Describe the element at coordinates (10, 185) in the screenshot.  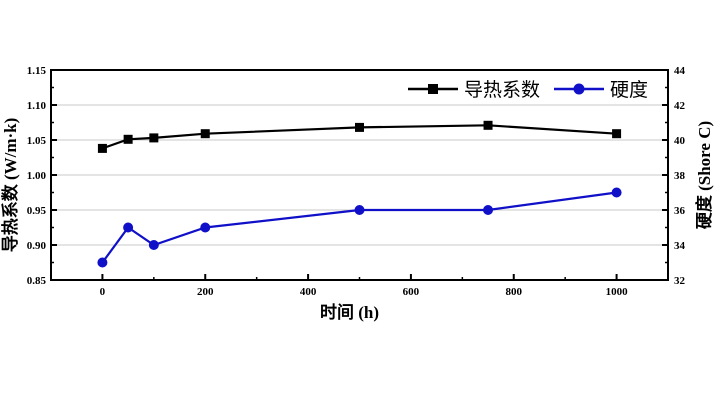
I see `y-axis-label: 导热系数 (W/m·k)` at that location.